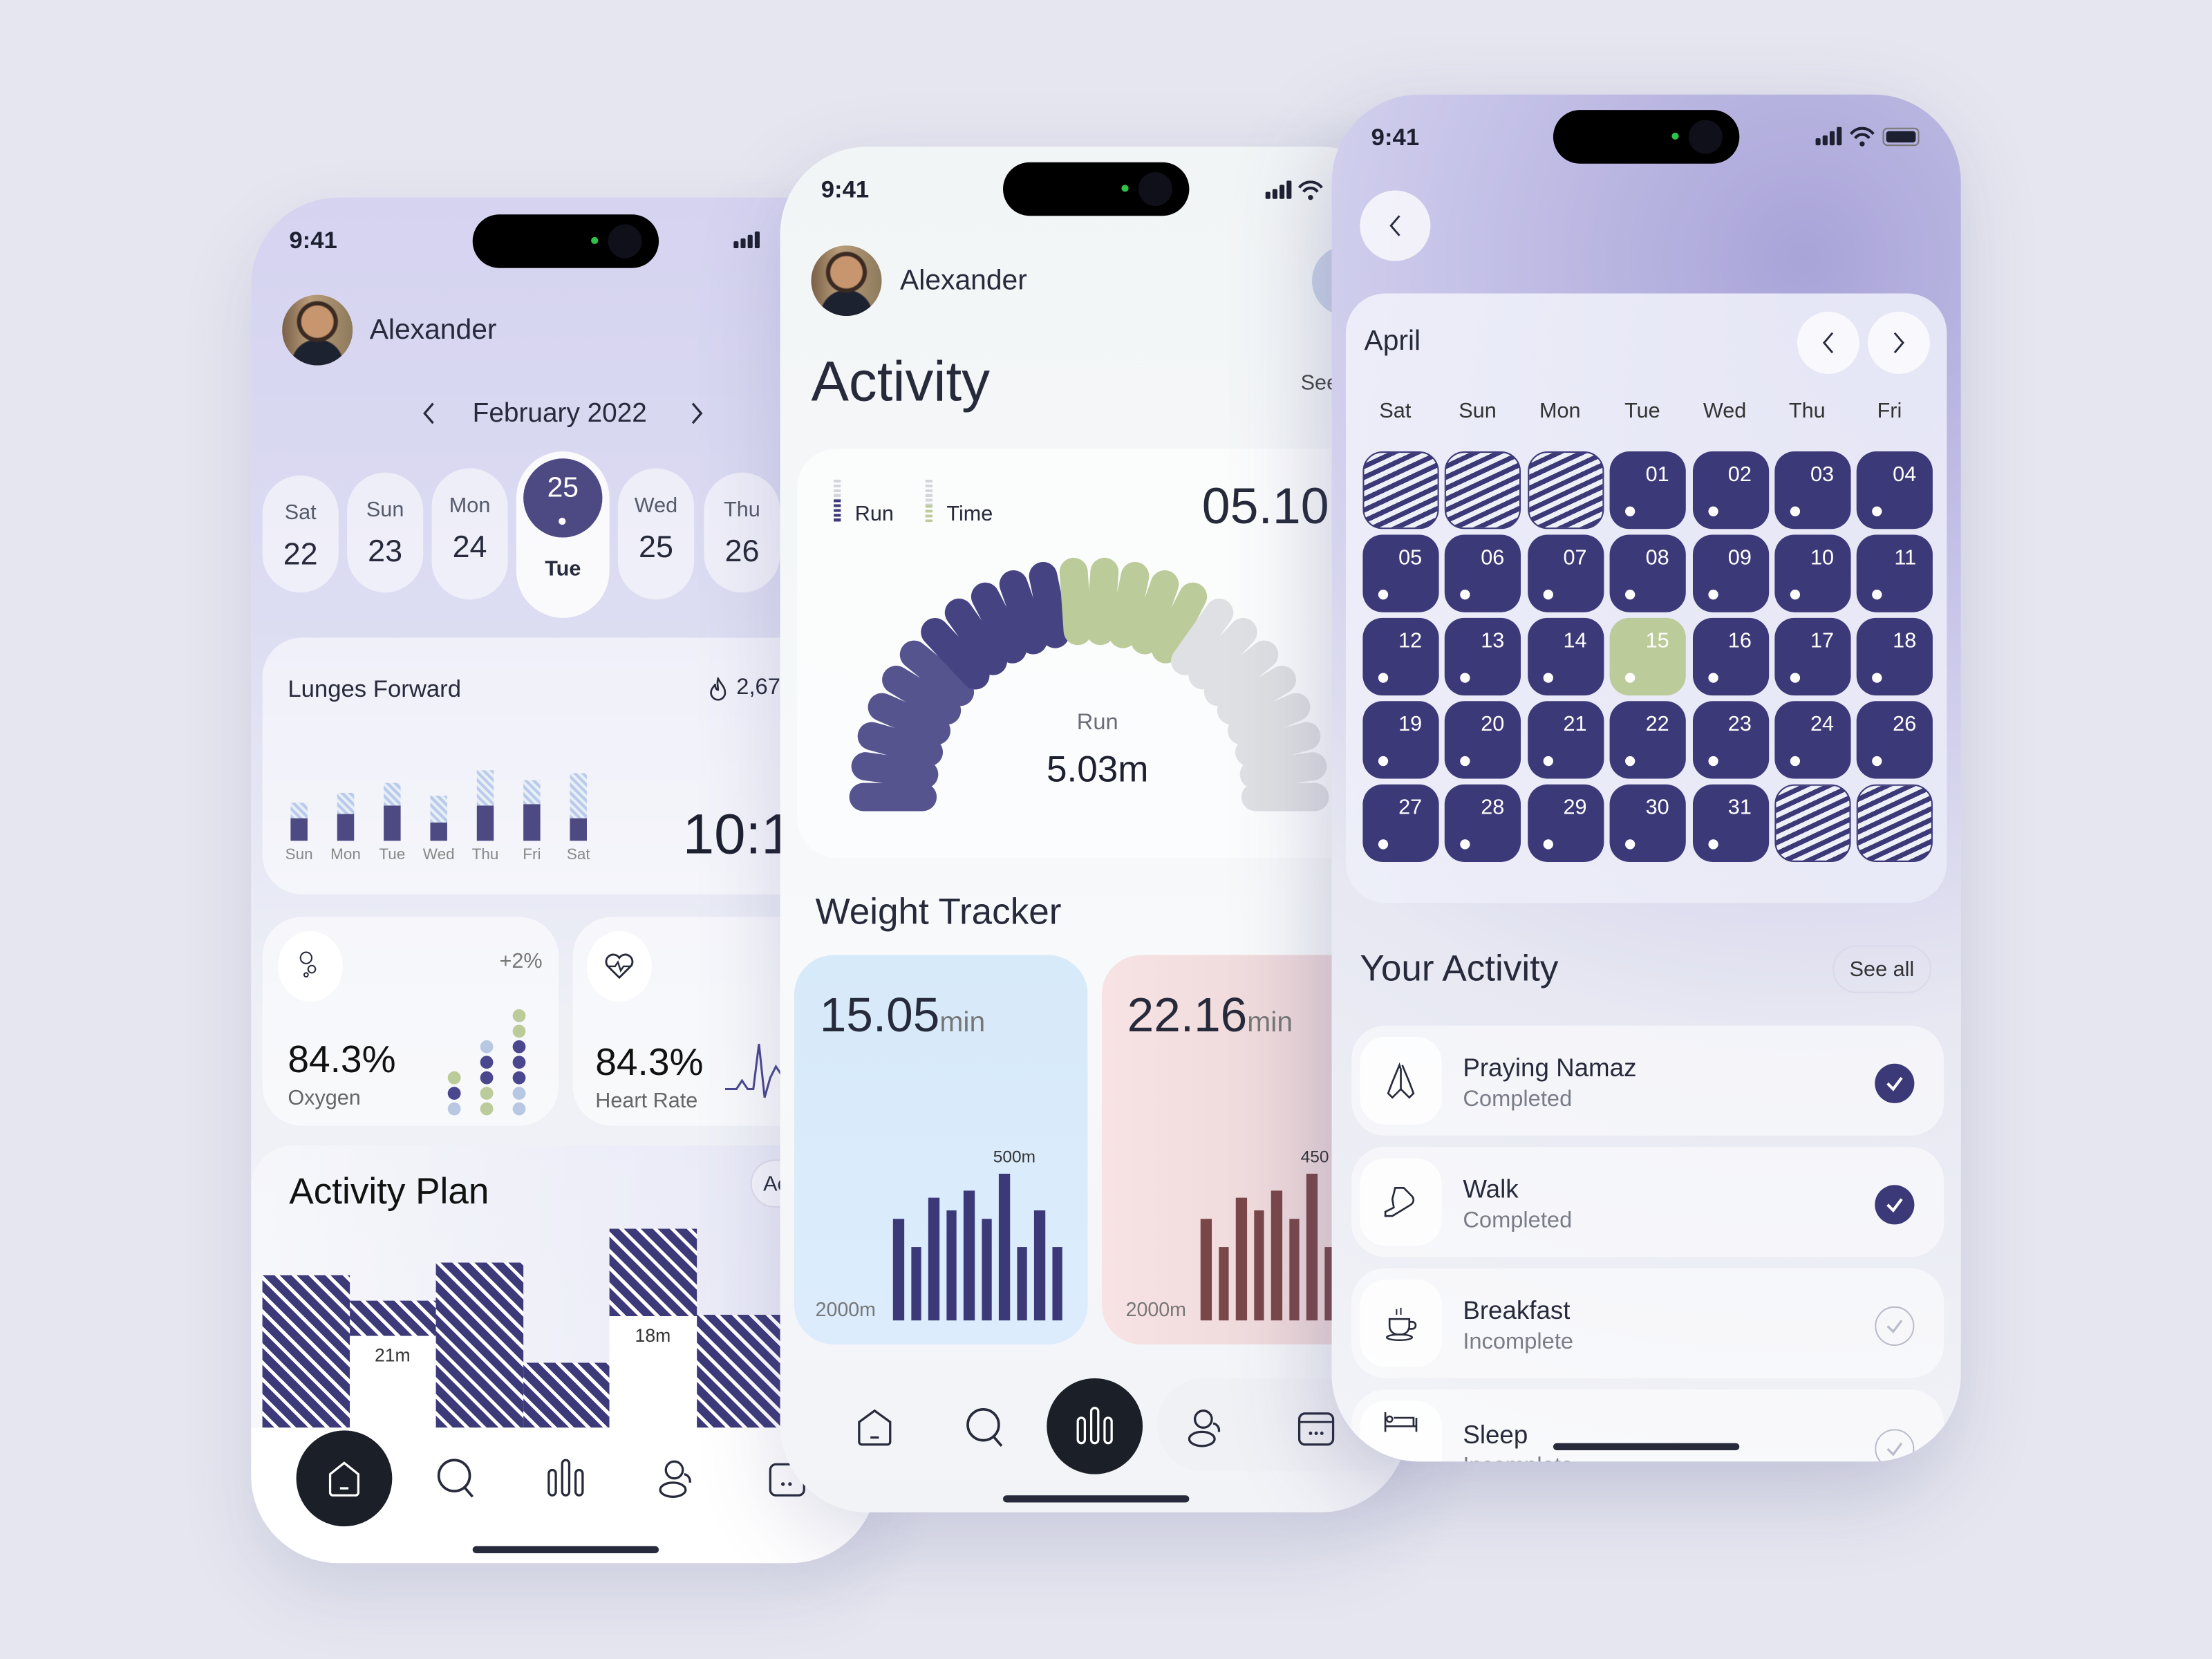 The image size is (2212, 1659). I want to click on heart-rate-value: 84.3%, so click(650, 1063).